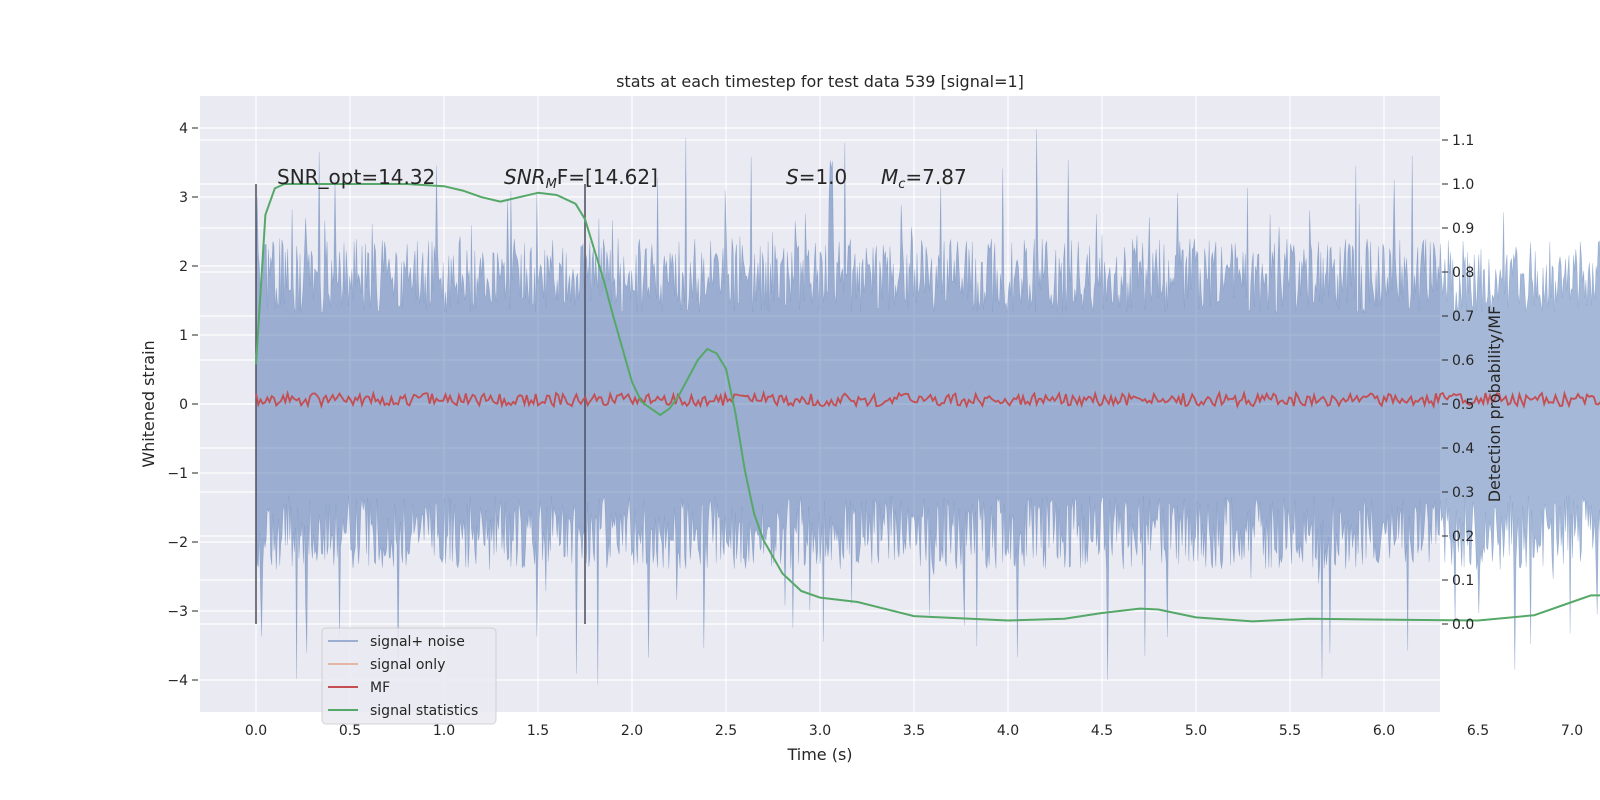 The height and width of the screenshot is (800, 1600). I want to click on x-tick-label: 3.5, so click(914, 731).